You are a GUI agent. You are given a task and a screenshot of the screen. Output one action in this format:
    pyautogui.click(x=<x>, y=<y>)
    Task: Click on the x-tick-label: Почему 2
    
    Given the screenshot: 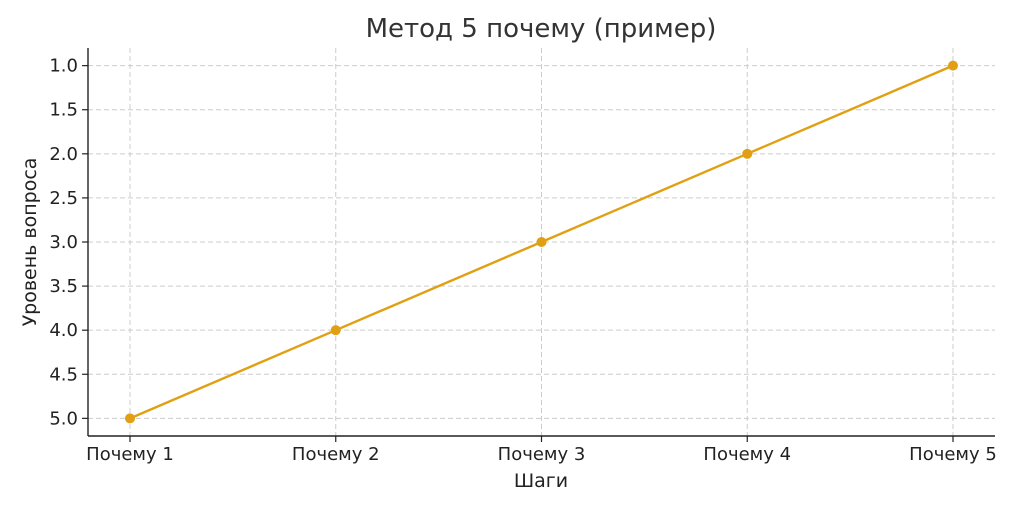 What is the action you would take?
    pyautogui.click(x=336, y=454)
    